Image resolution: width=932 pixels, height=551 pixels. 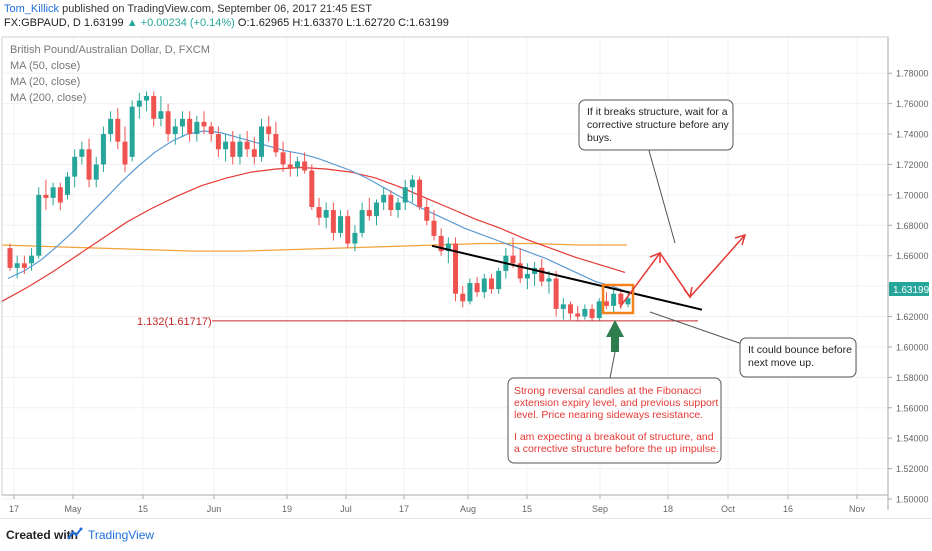 What do you see at coordinates (346, 509) in the screenshot?
I see `time-tick-label: Jul` at bounding box center [346, 509].